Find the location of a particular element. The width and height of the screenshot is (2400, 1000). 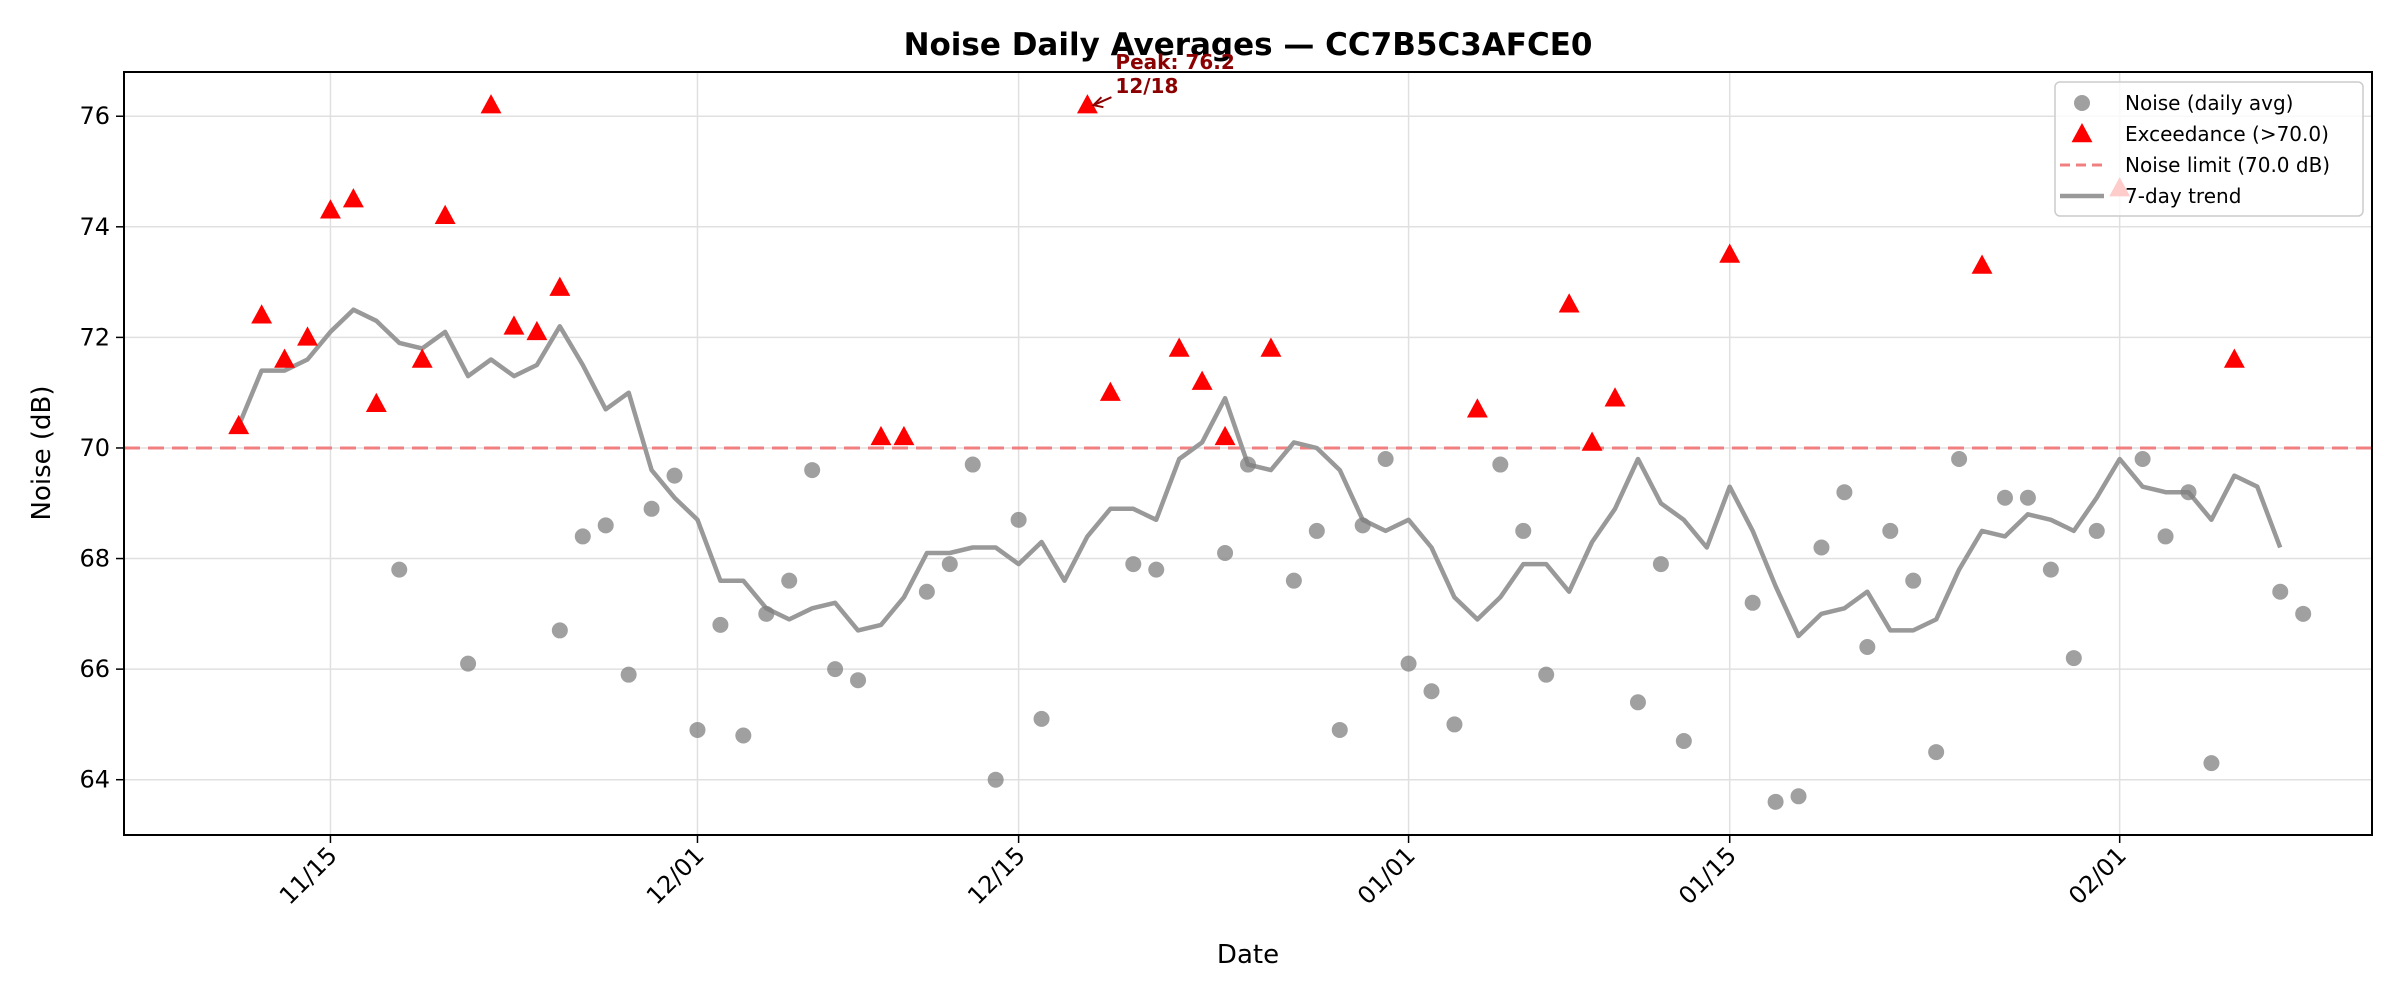

x-tick-label: 01/01 is located at coordinates (1386, 875).